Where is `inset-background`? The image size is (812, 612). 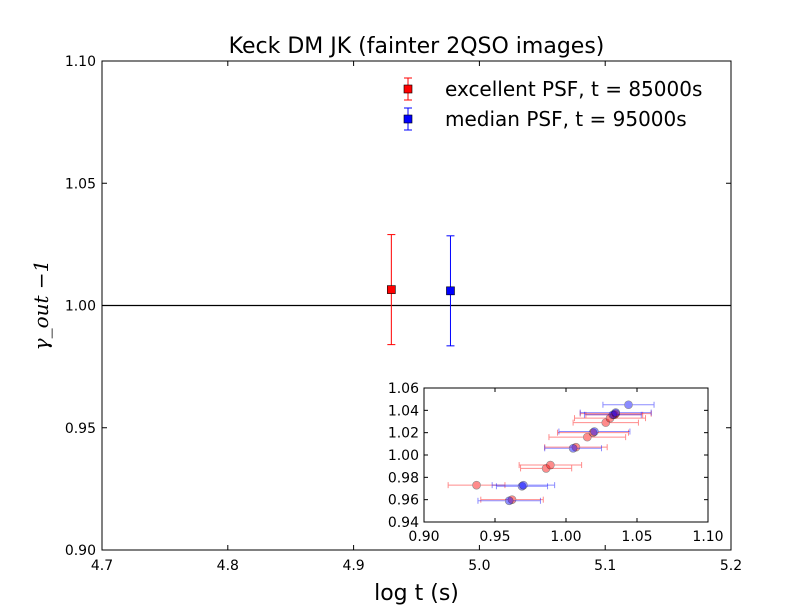
inset-background is located at coordinates (566, 455).